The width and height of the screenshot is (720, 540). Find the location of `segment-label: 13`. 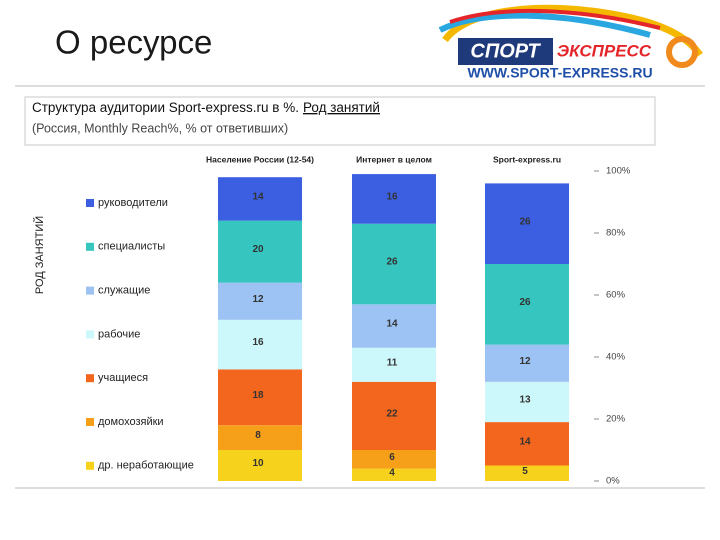

segment-label: 13 is located at coordinates (525, 400).